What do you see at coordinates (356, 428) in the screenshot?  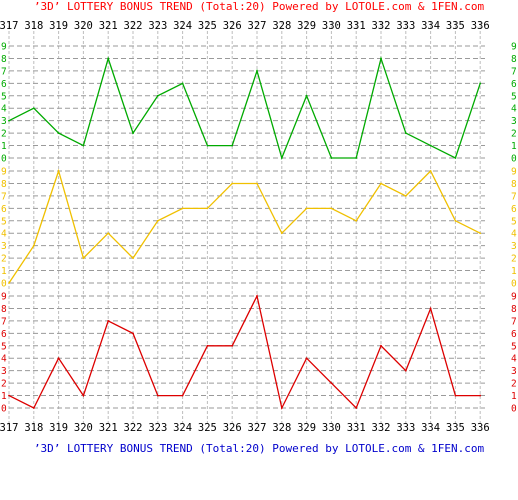 I see `period-label-bottom: 331` at bounding box center [356, 428].